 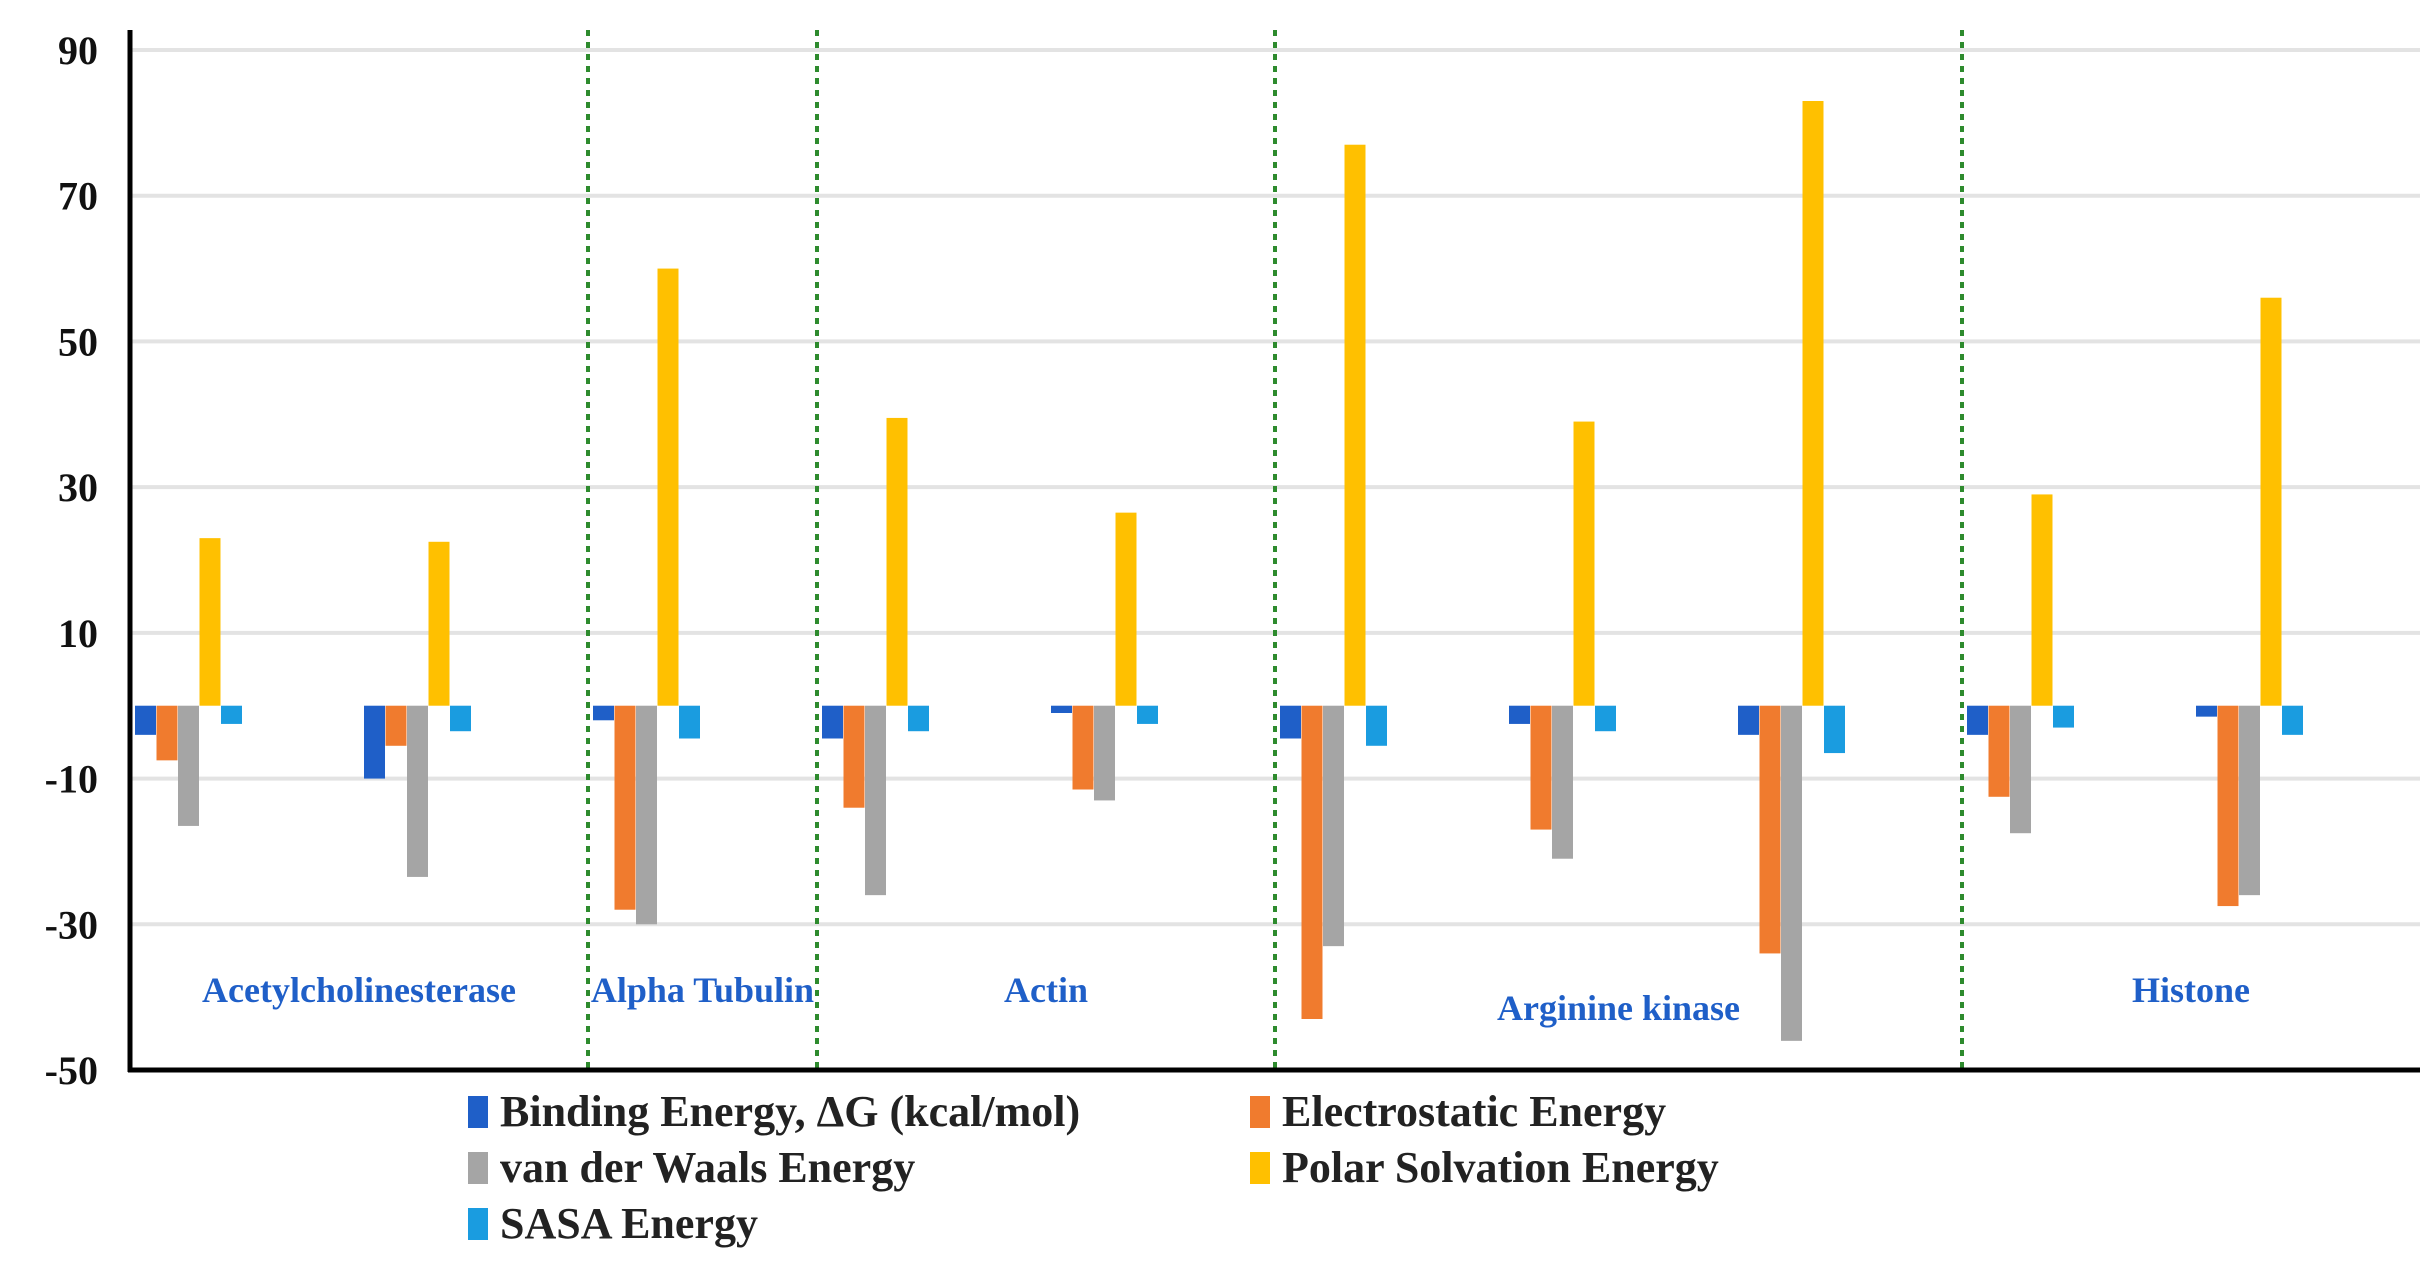 What do you see at coordinates (78, 50) in the screenshot?
I see `y-tick-label: 90` at bounding box center [78, 50].